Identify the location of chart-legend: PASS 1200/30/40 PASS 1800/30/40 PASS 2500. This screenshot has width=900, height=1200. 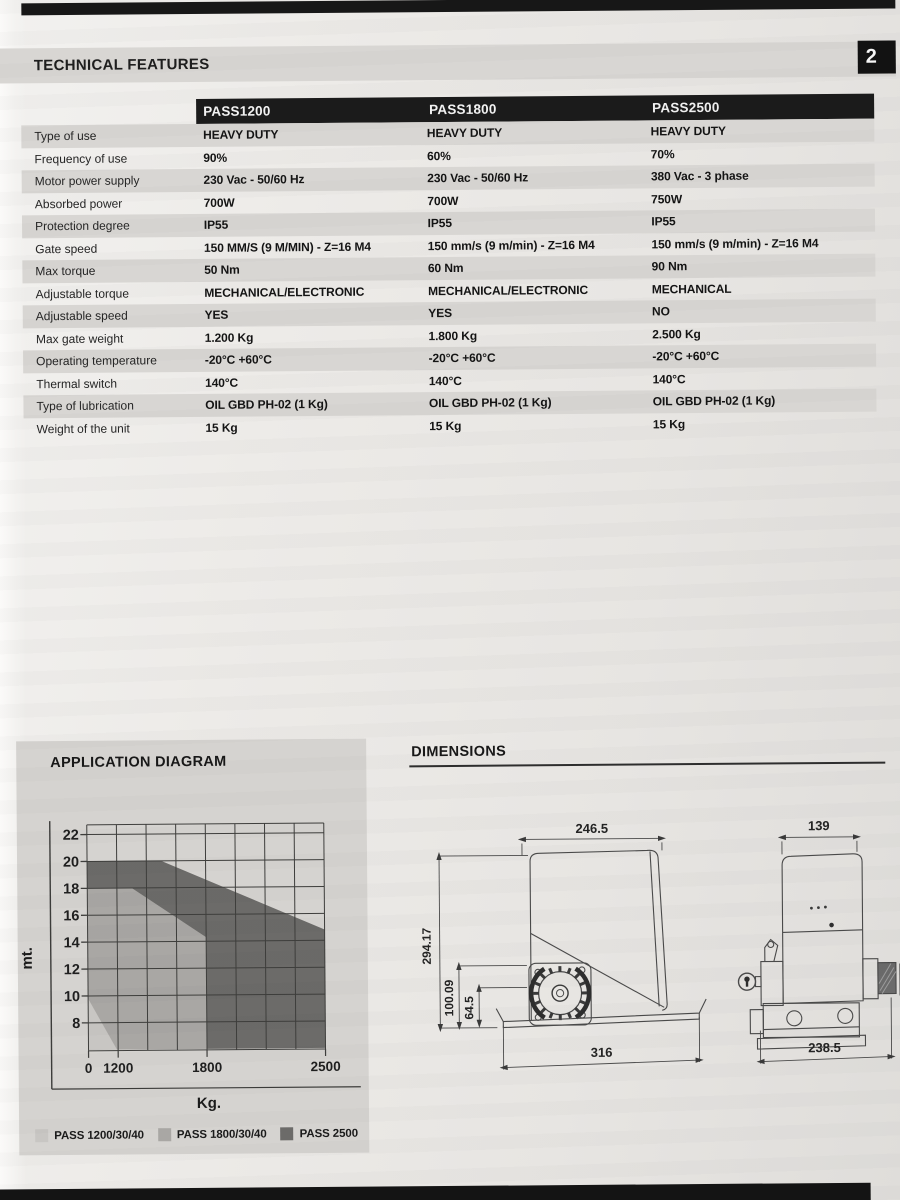
(196, 1135).